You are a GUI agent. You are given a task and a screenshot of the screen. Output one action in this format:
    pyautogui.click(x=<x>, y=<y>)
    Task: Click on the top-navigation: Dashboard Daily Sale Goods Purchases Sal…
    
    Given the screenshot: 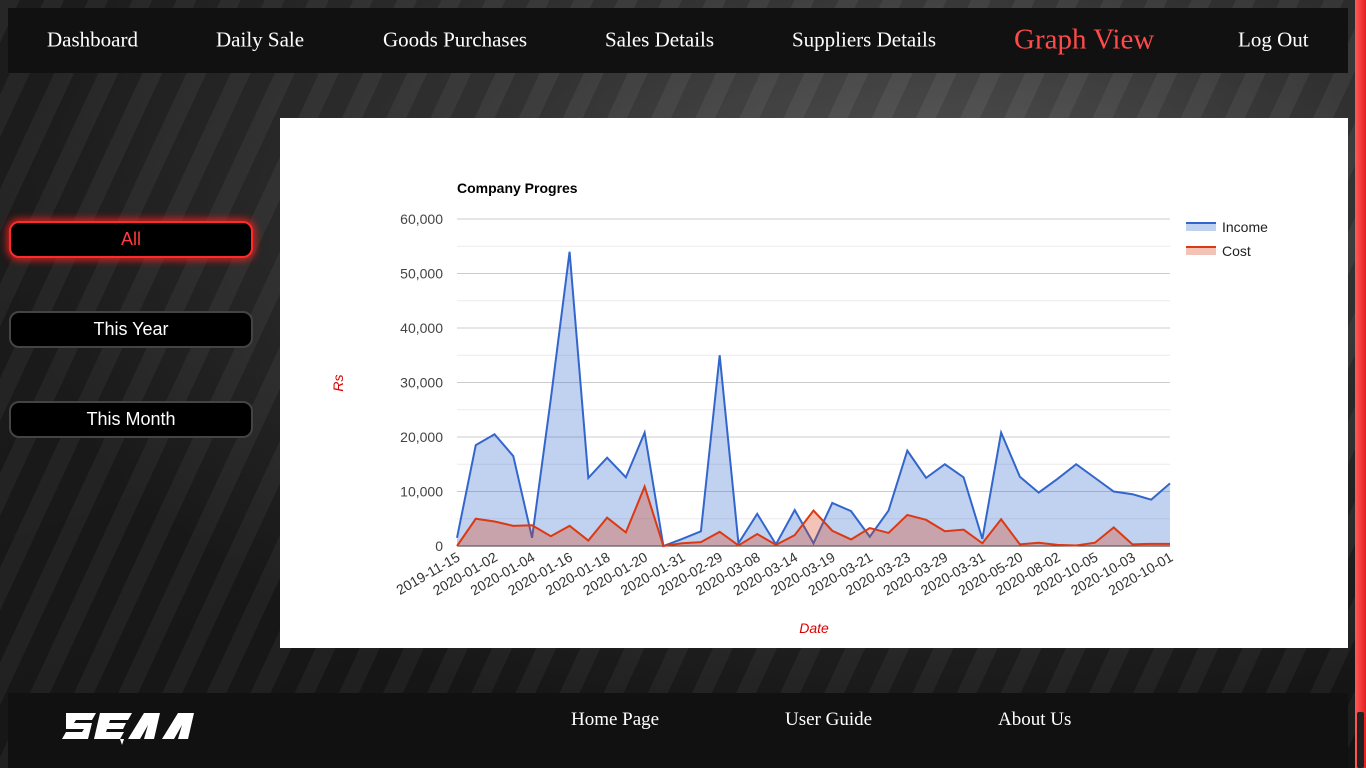 What is the action you would take?
    pyautogui.click(x=678, y=40)
    